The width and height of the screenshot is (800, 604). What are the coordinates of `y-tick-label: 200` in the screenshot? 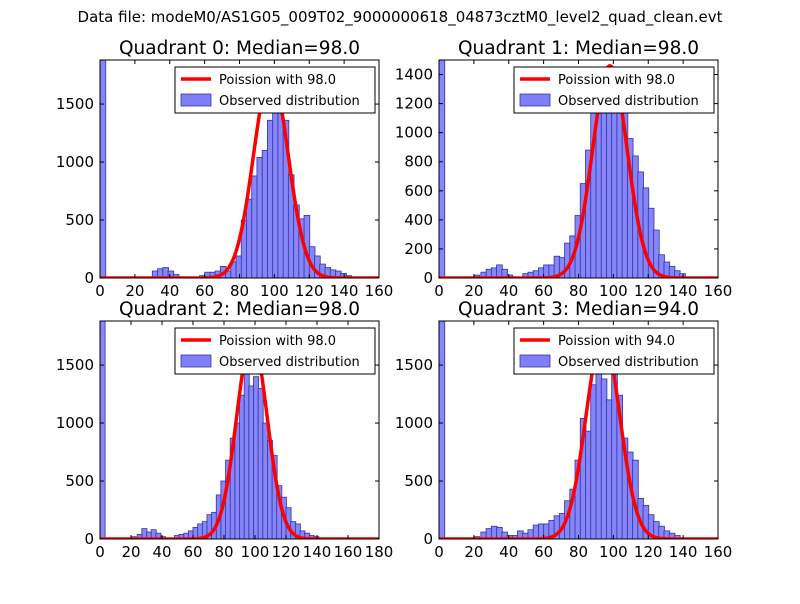 It's located at (418, 249).